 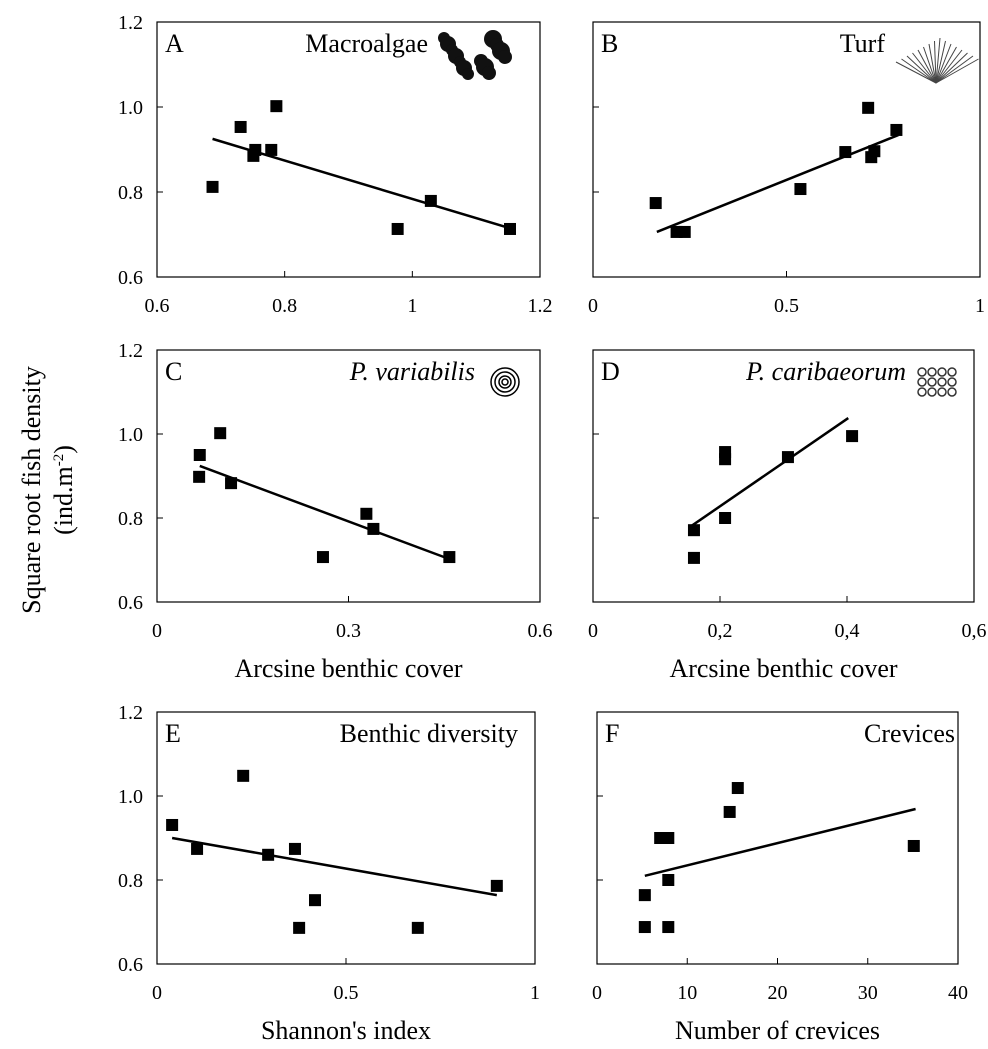 What do you see at coordinates (974, 631) in the screenshot?
I see `x-tick-label: 0,6` at bounding box center [974, 631].